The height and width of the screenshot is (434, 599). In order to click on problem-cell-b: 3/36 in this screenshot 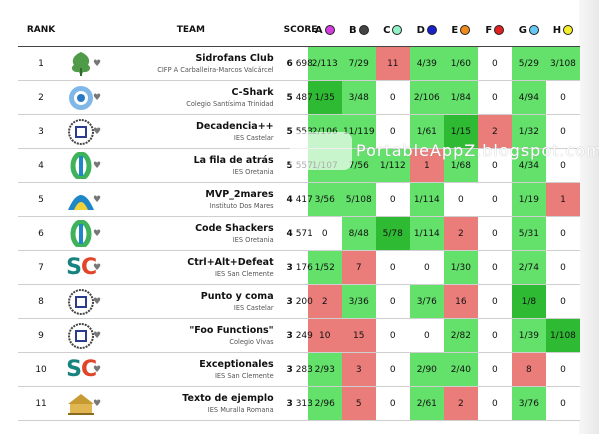, I will do `click(358, 301)`.